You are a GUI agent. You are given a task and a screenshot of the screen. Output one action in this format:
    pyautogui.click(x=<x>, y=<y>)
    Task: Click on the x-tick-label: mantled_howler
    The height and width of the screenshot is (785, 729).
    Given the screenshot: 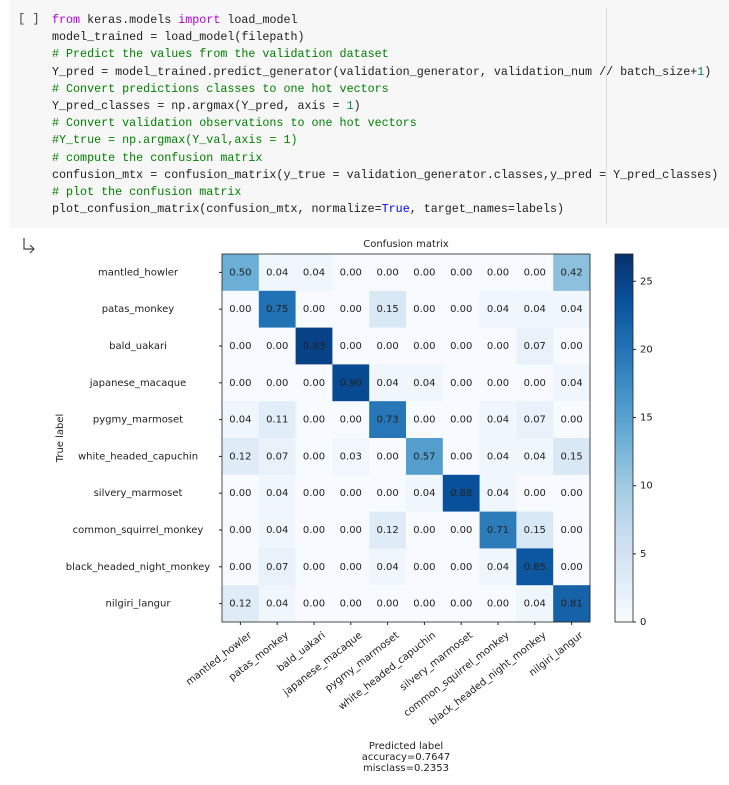 What is the action you would take?
    pyautogui.click(x=219, y=659)
    